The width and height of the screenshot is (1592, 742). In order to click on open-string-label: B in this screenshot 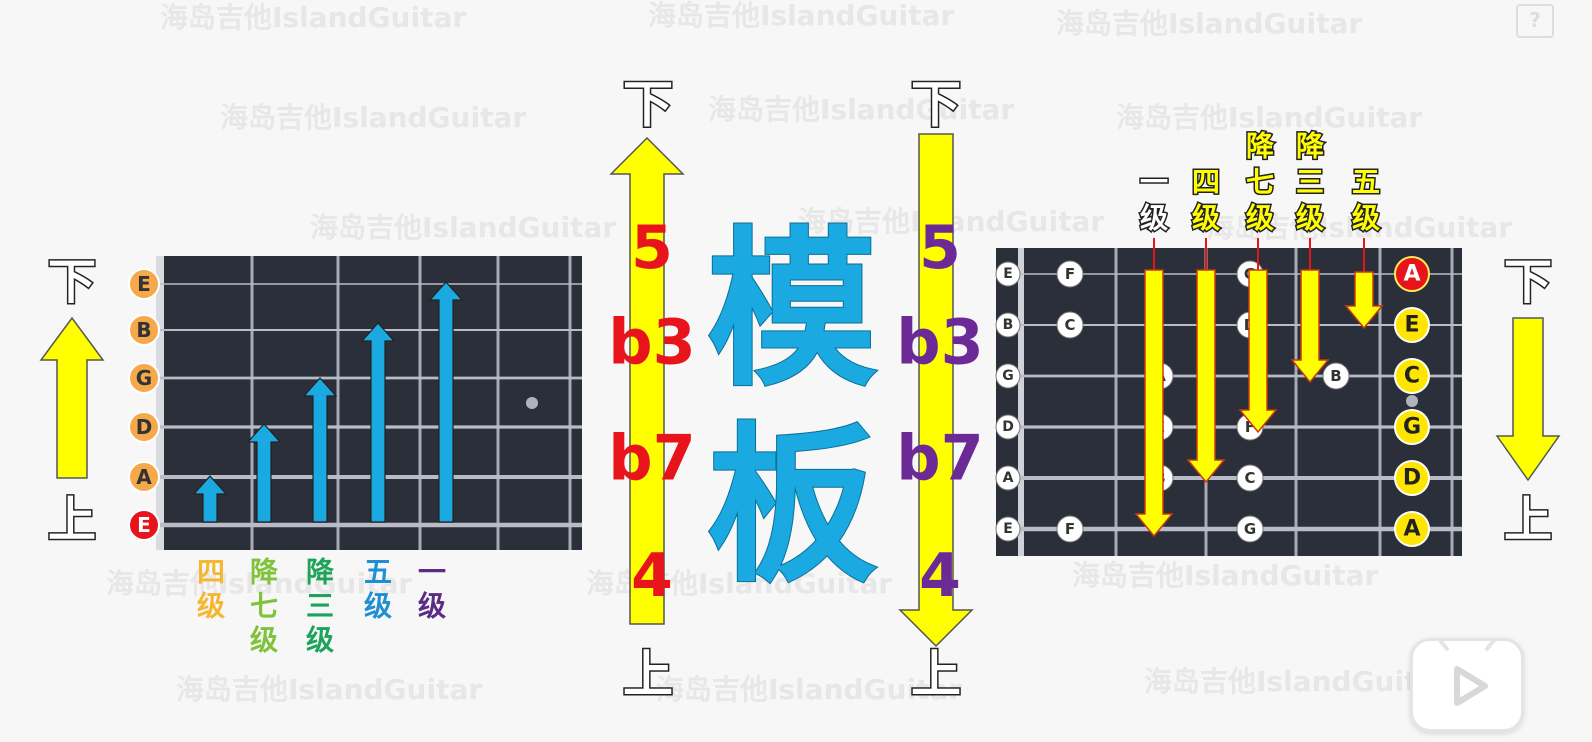, I will do `click(143, 330)`.